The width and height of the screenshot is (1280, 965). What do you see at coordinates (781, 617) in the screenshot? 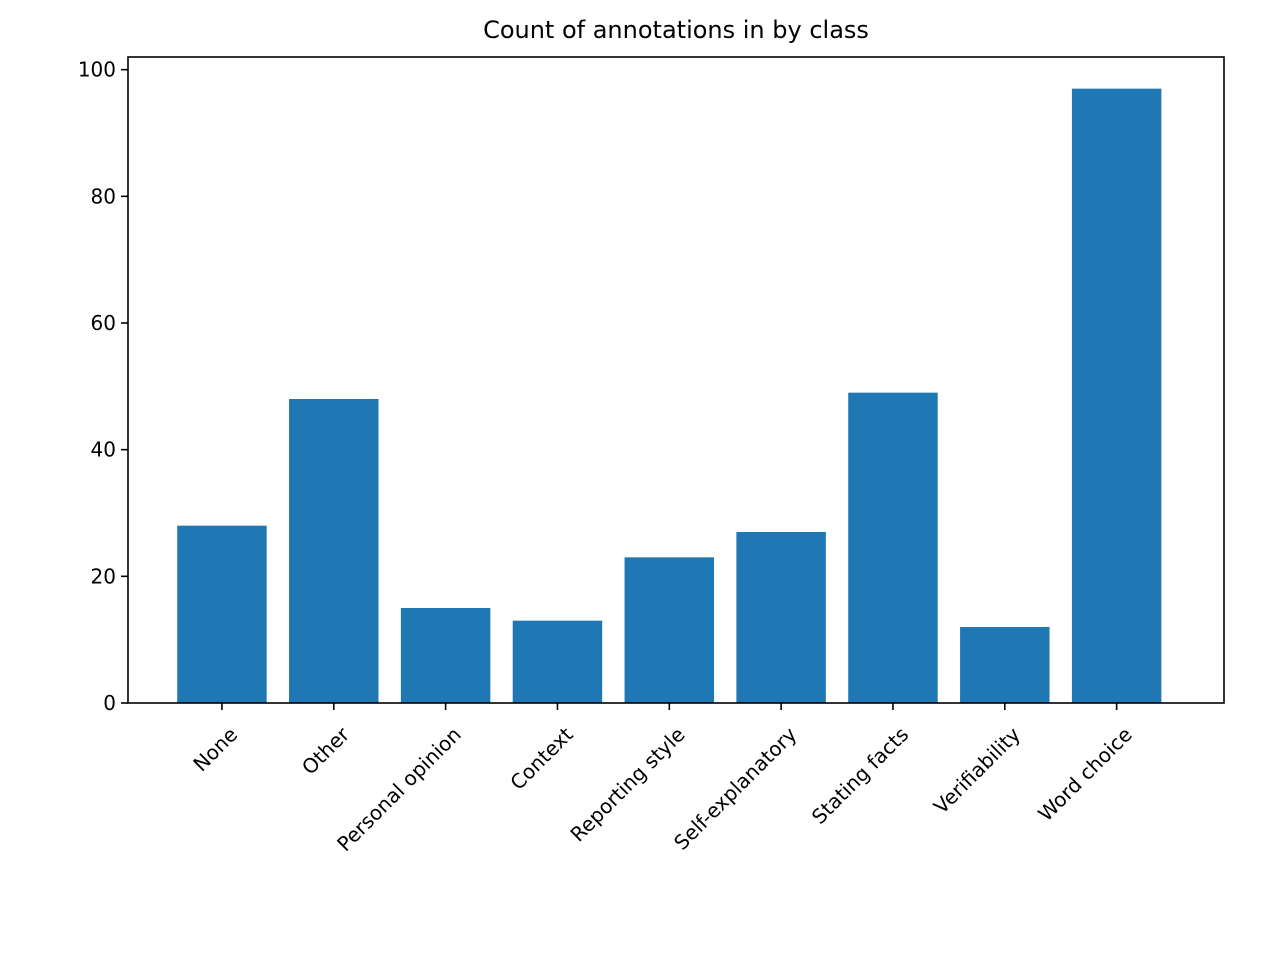
I see `bar-self-explanatory` at bounding box center [781, 617].